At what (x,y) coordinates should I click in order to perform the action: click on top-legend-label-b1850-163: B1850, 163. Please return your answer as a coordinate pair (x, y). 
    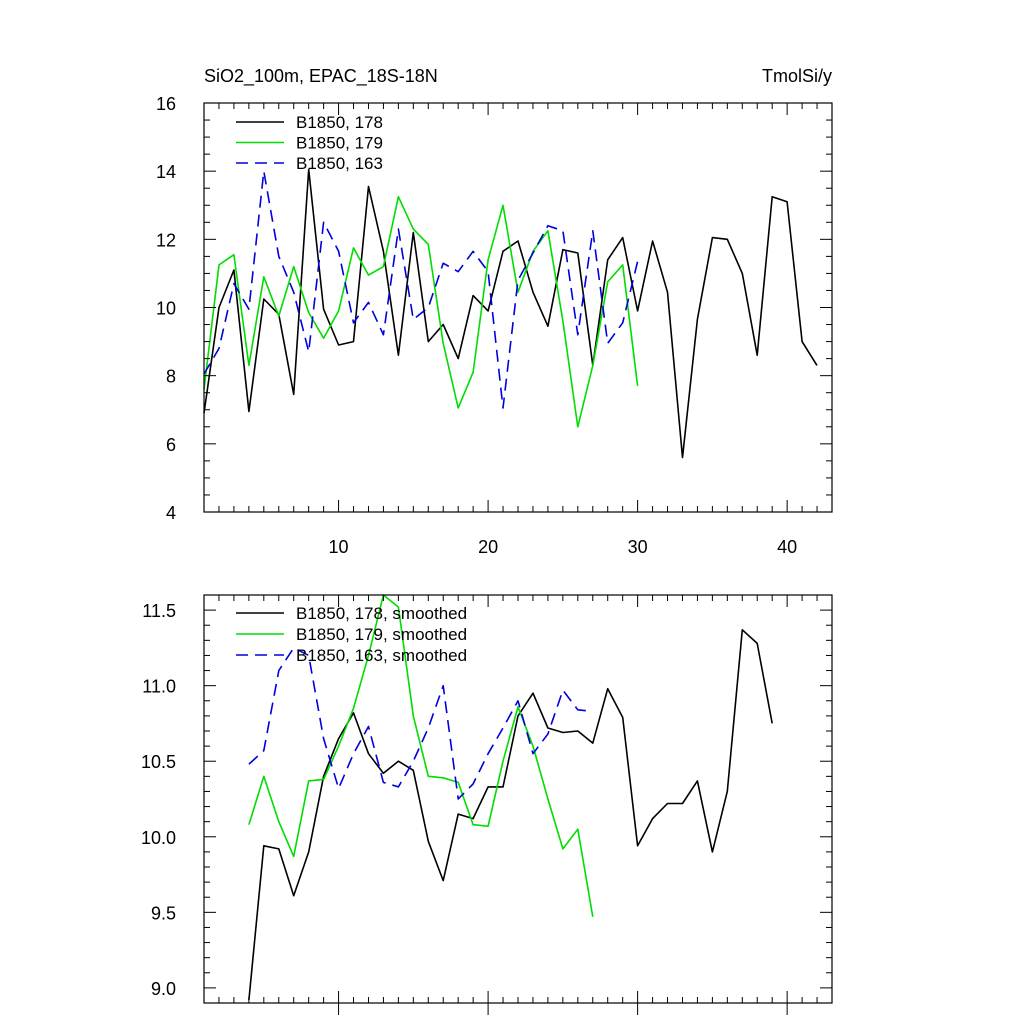
    Looking at the image, I should click on (339, 163).